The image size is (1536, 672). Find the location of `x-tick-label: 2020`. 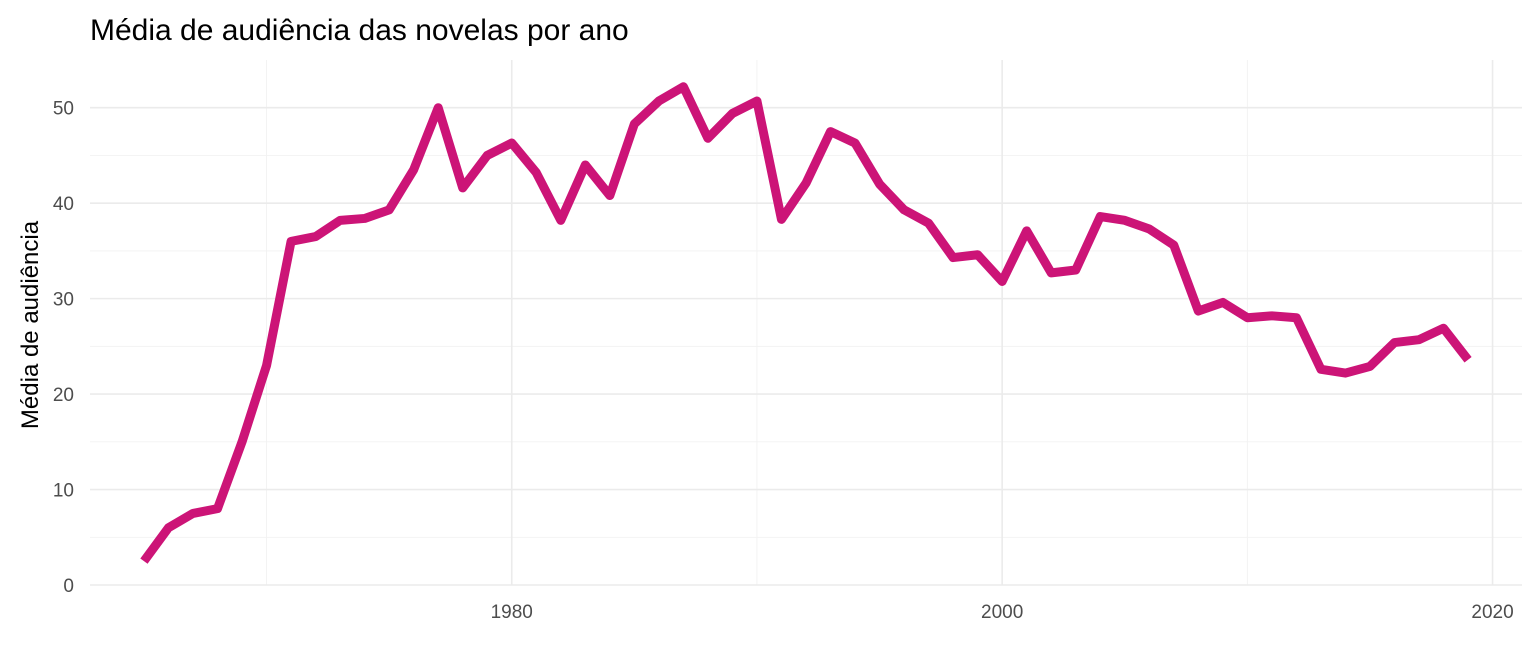

x-tick-label: 2020 is located at coordinates (1492, 612).